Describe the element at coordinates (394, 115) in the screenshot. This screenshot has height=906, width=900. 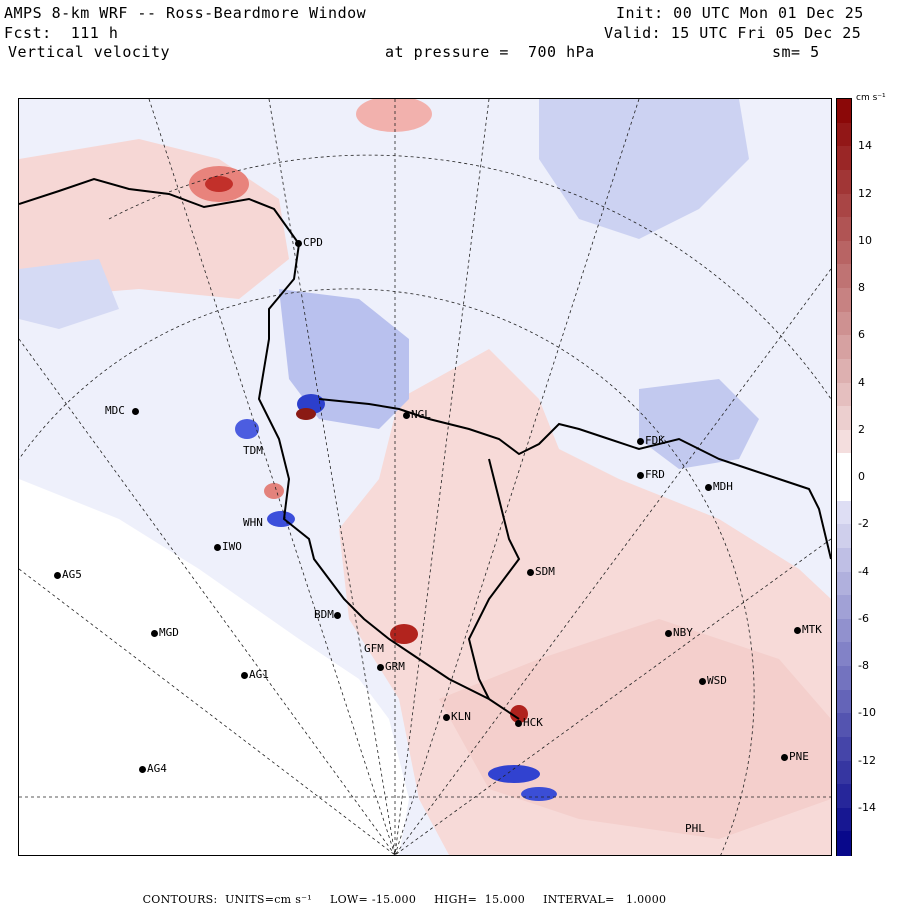
I see `cell-pos-top` at that location.